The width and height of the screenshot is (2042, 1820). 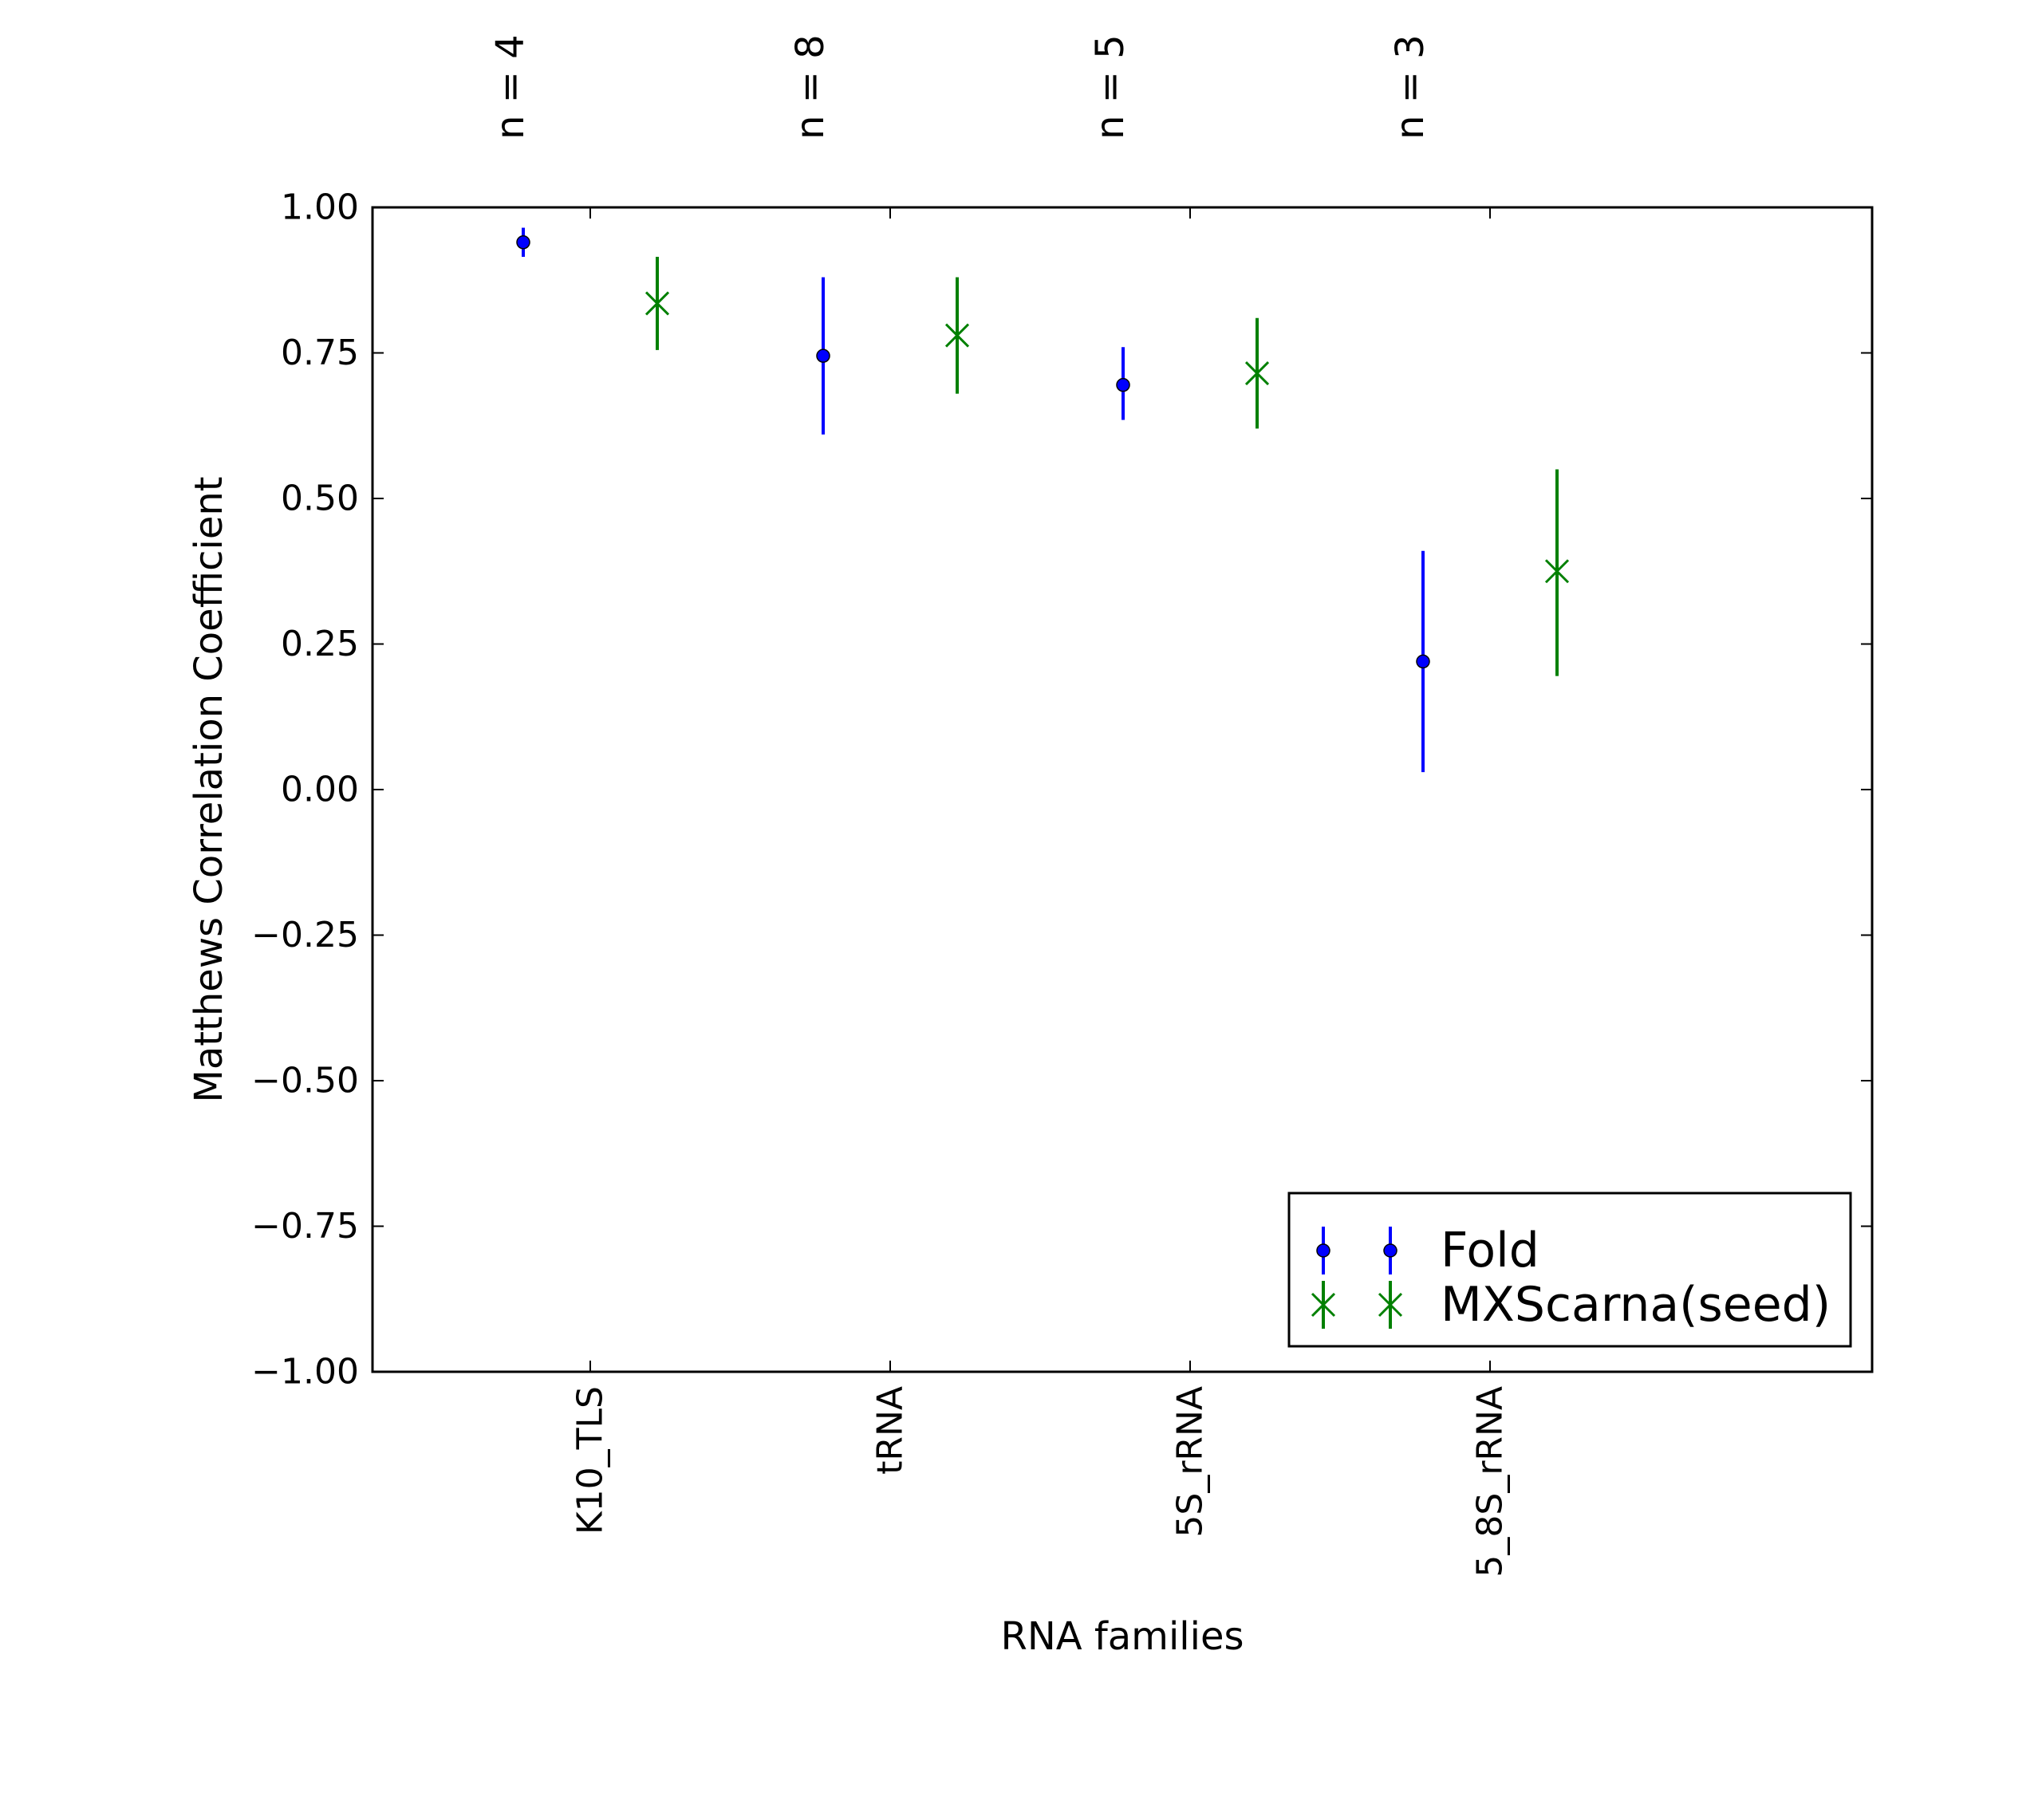 What do you see at coordinates (1410, 87) in the screenshot?
I see `sample-count-label: n = 3` at bounding box center [1410, 87].